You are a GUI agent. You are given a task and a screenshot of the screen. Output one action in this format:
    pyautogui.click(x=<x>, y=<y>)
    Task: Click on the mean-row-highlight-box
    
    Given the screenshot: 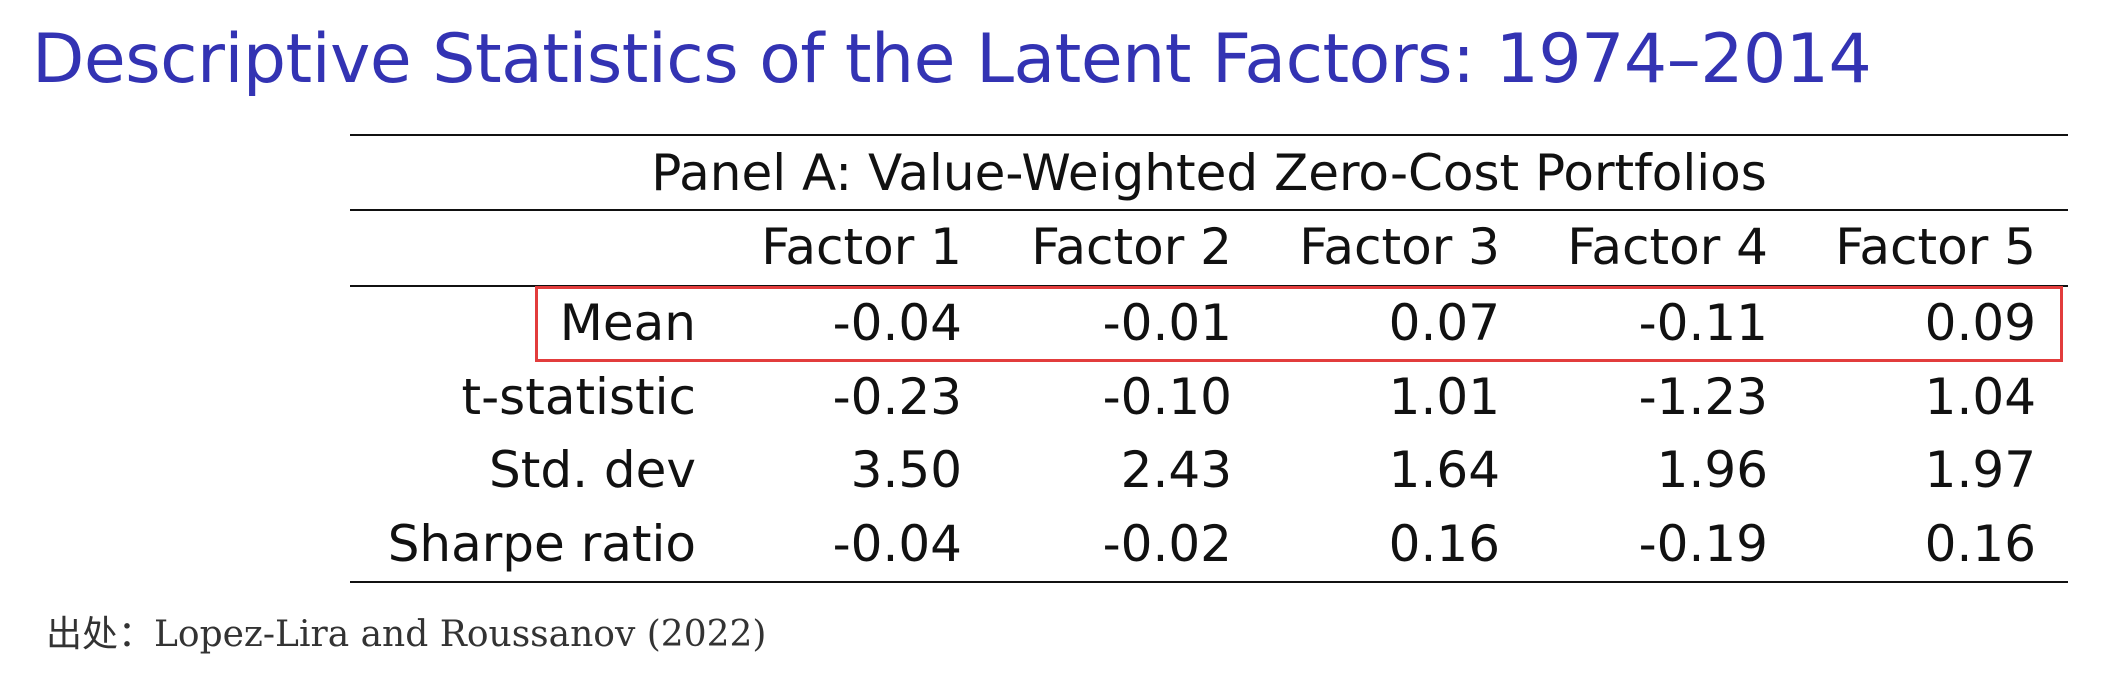 What is the action you would take?
    pyautogui.click(x=1299, y=324)
    